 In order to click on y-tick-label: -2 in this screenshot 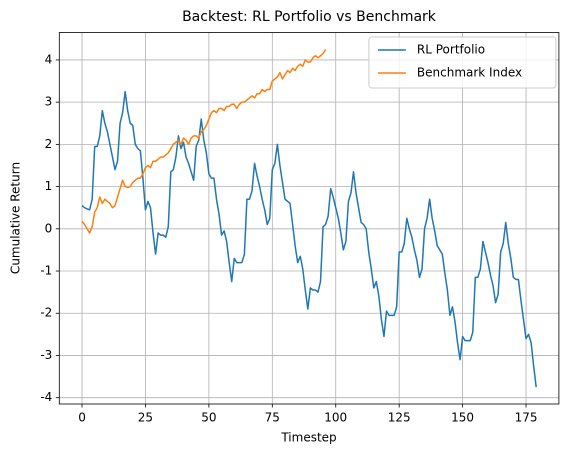, I will do `click(46, 313)`.